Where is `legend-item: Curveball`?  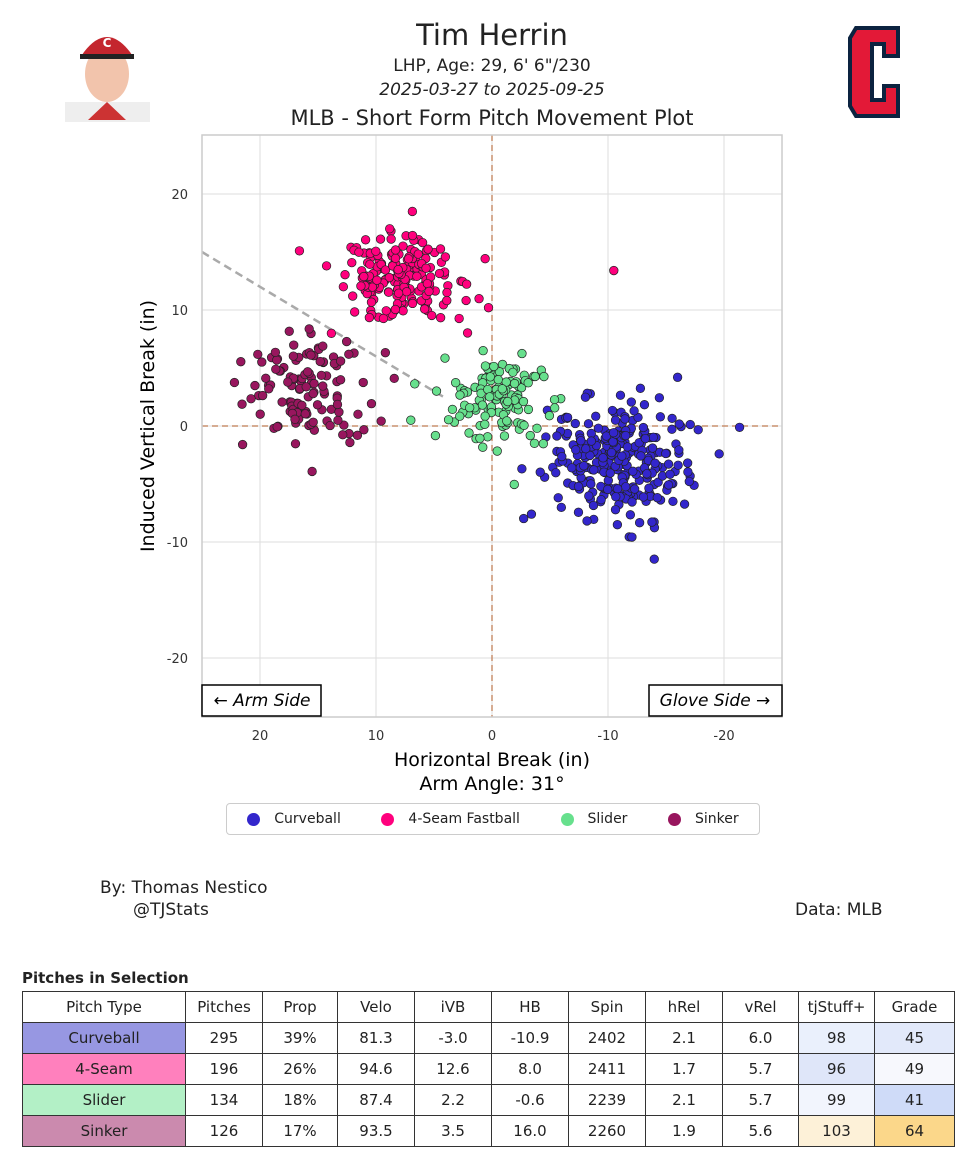
legend-item: Curveball is located at coordinates (294, 819).